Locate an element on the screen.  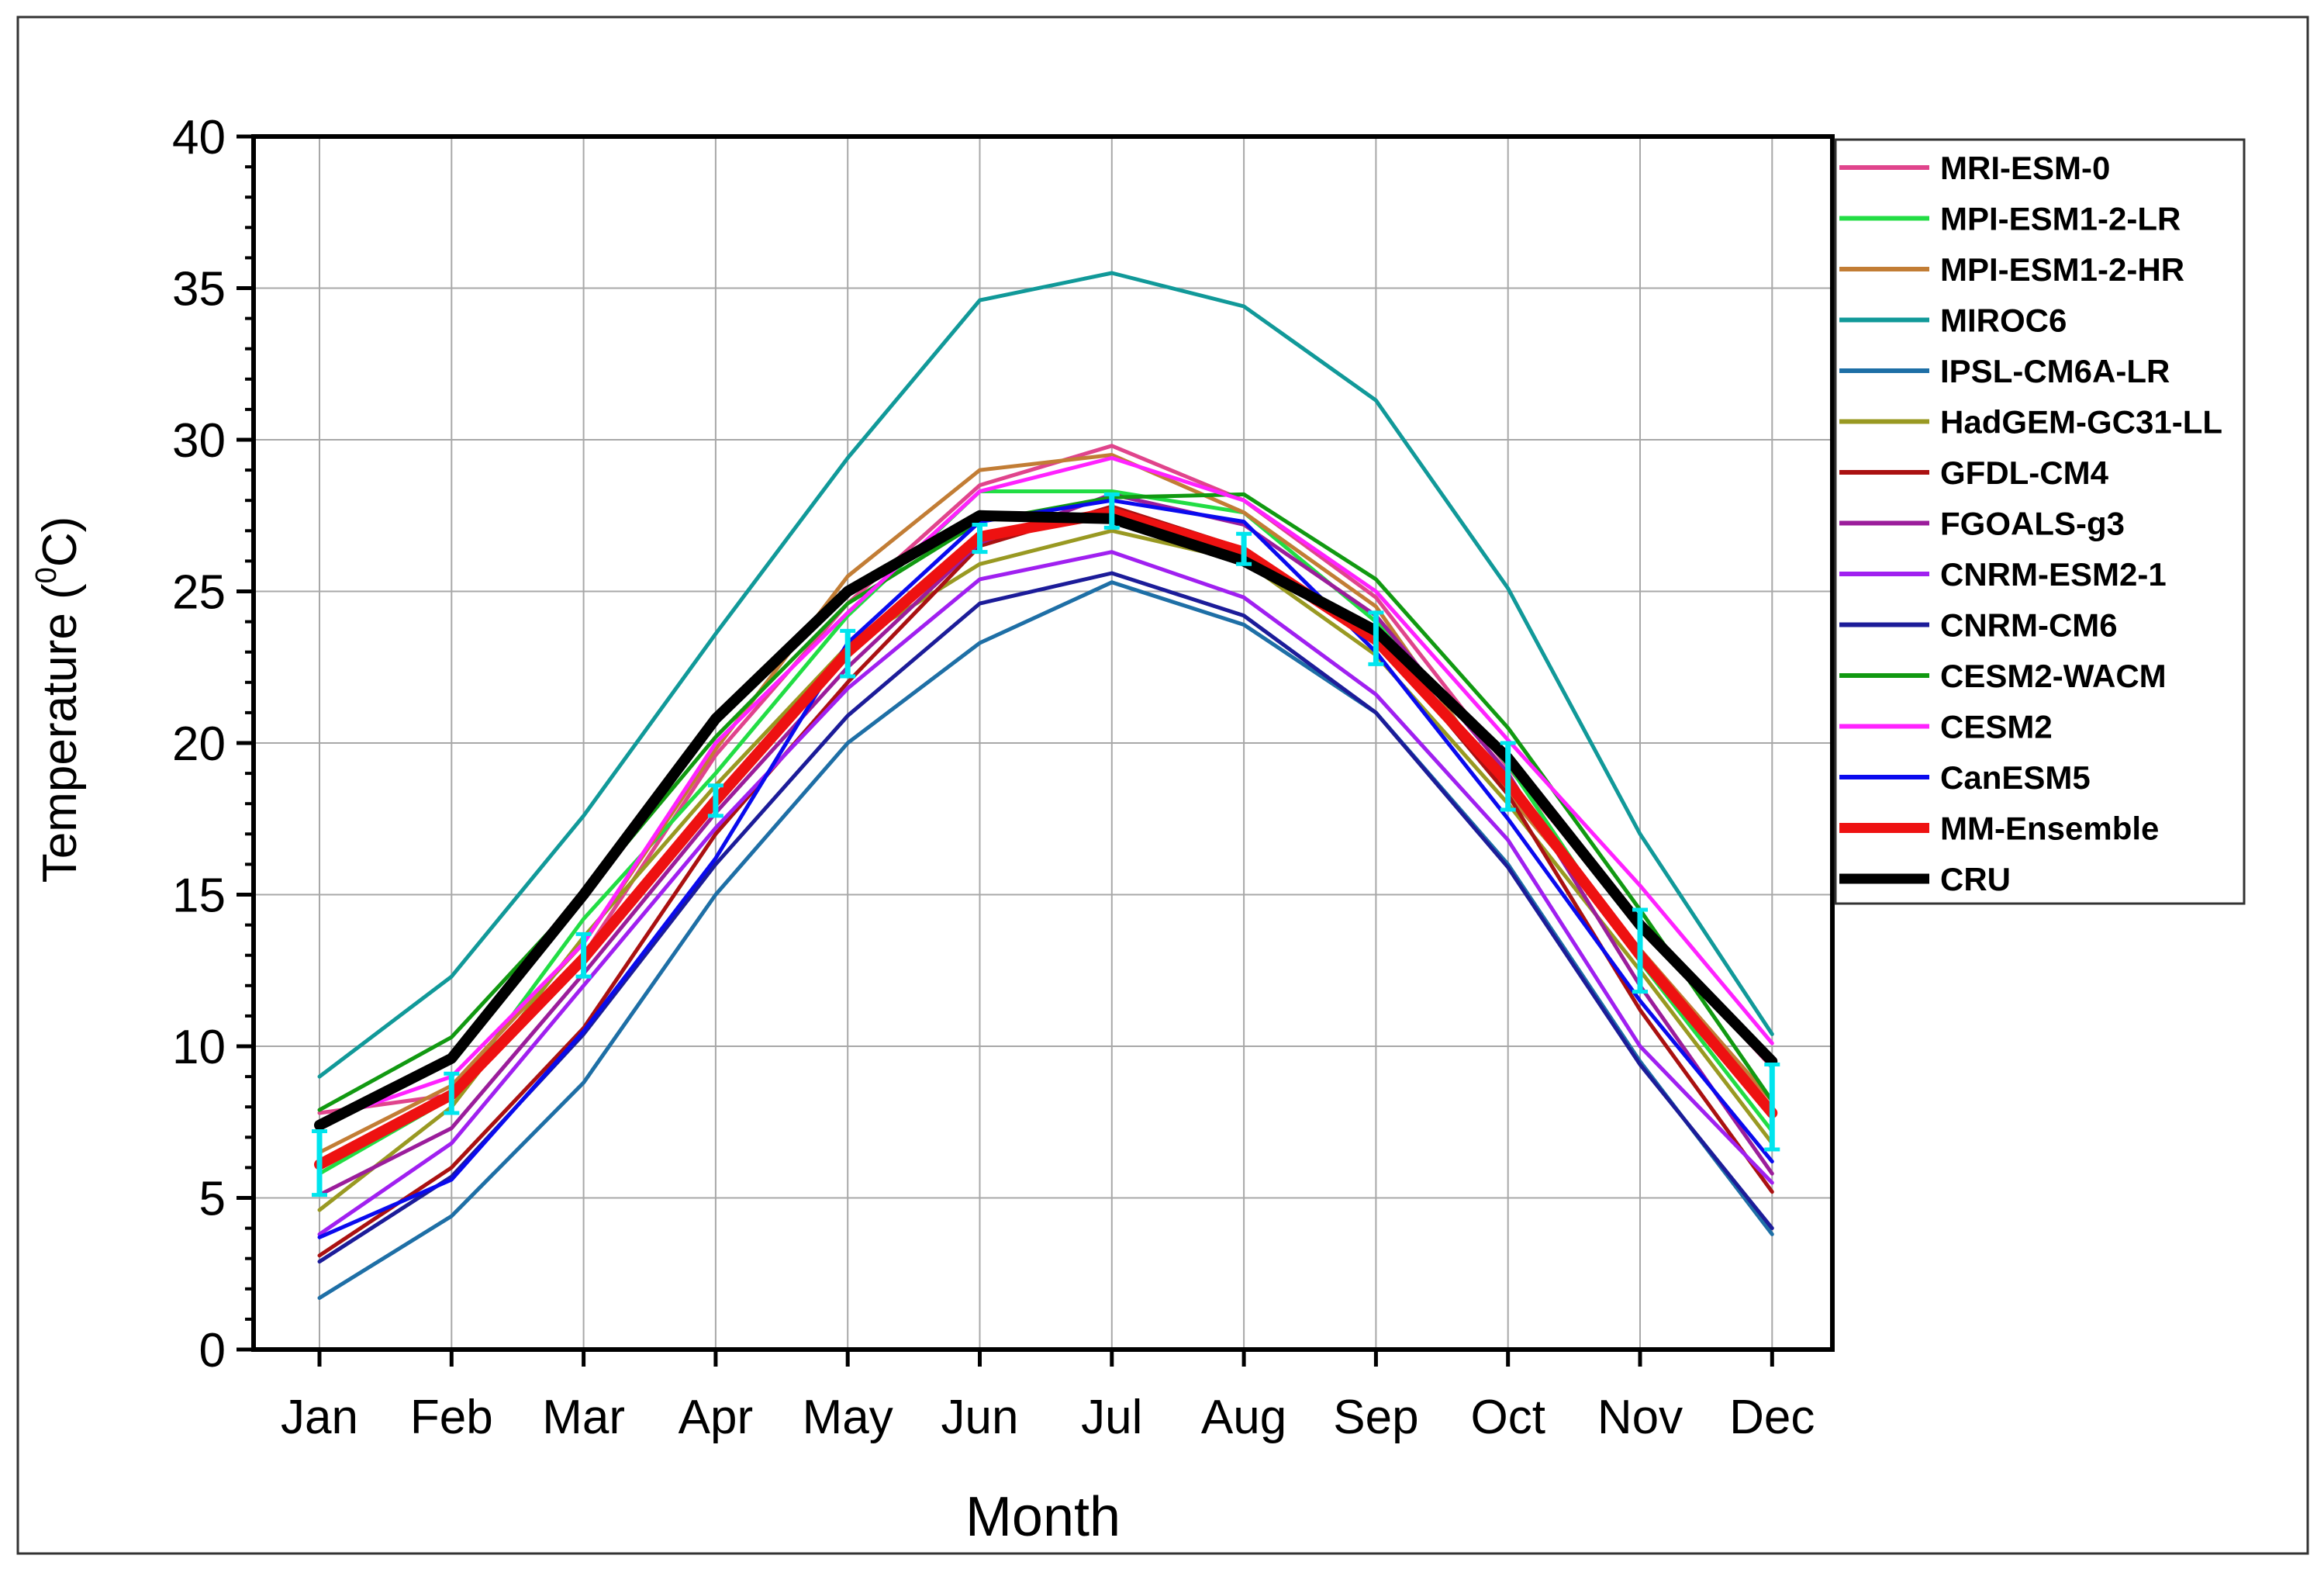
legend-label: MPI-ESM1-2-HR is located at coordinates (2062, 269).